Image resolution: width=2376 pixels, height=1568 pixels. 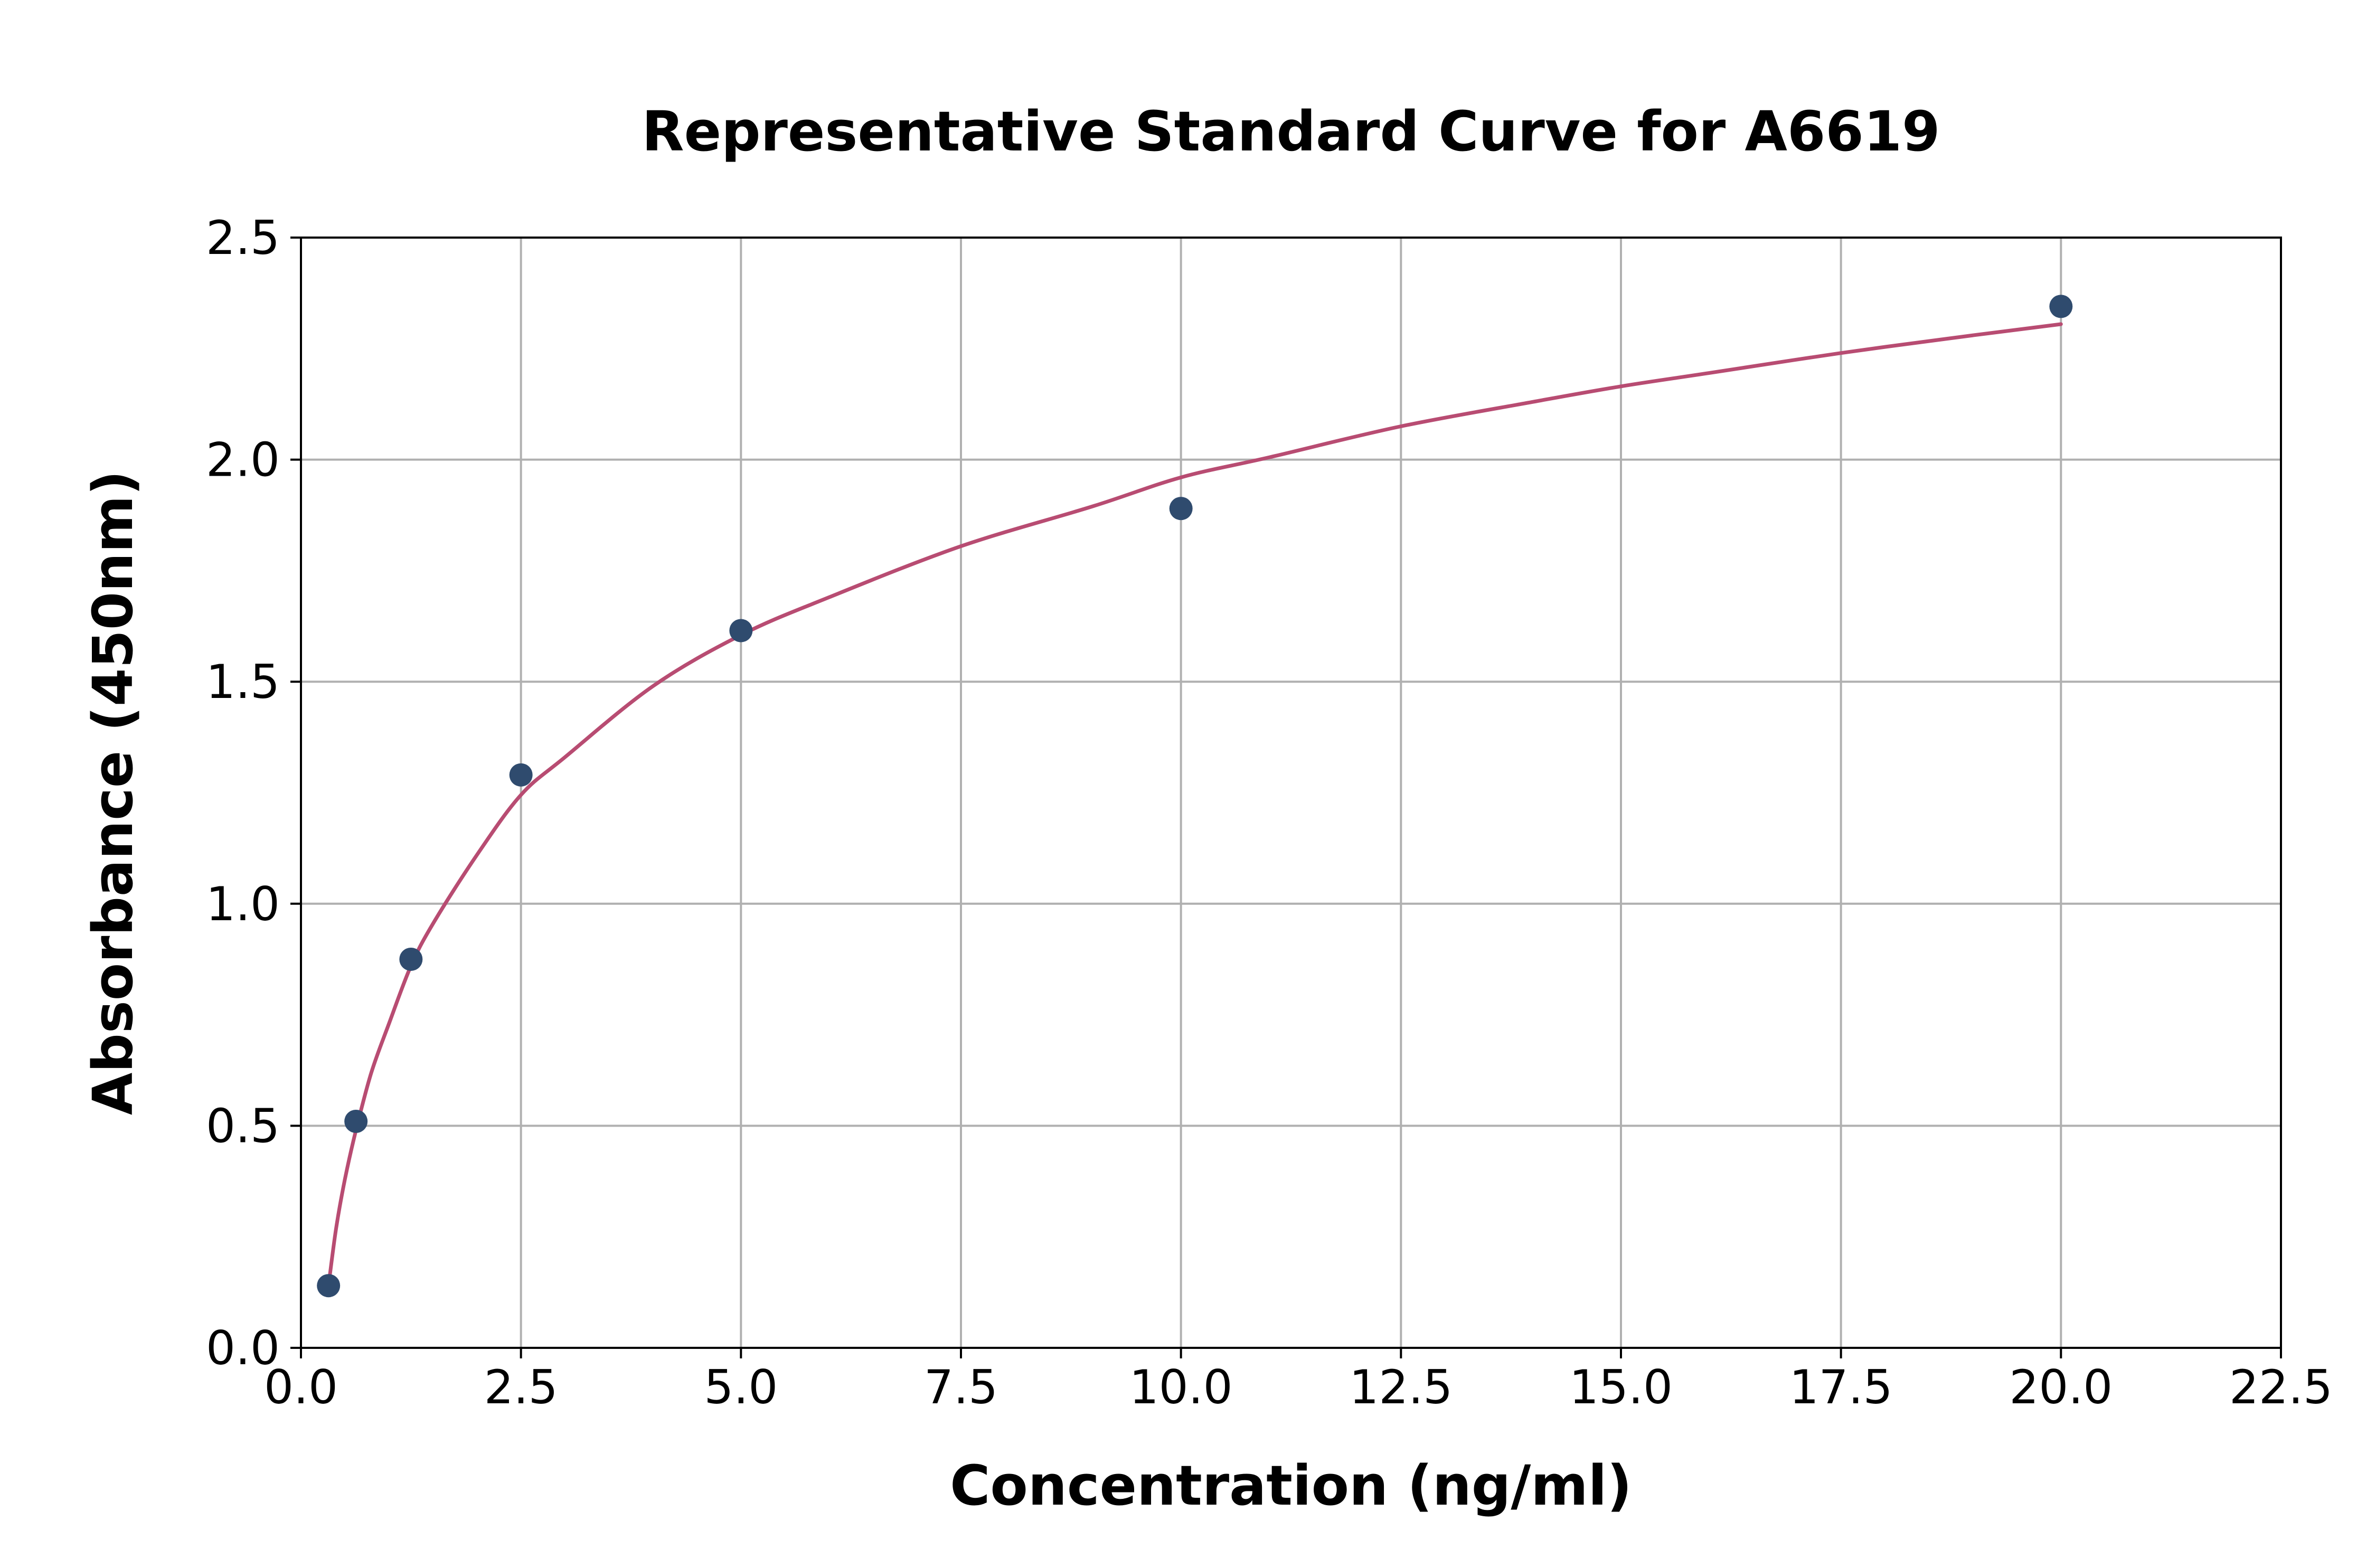 What do you see at coordinates (243, 1126) in the screenshot?
I see `y-tick-label: 0.5` at bounding box center [243, 1126].